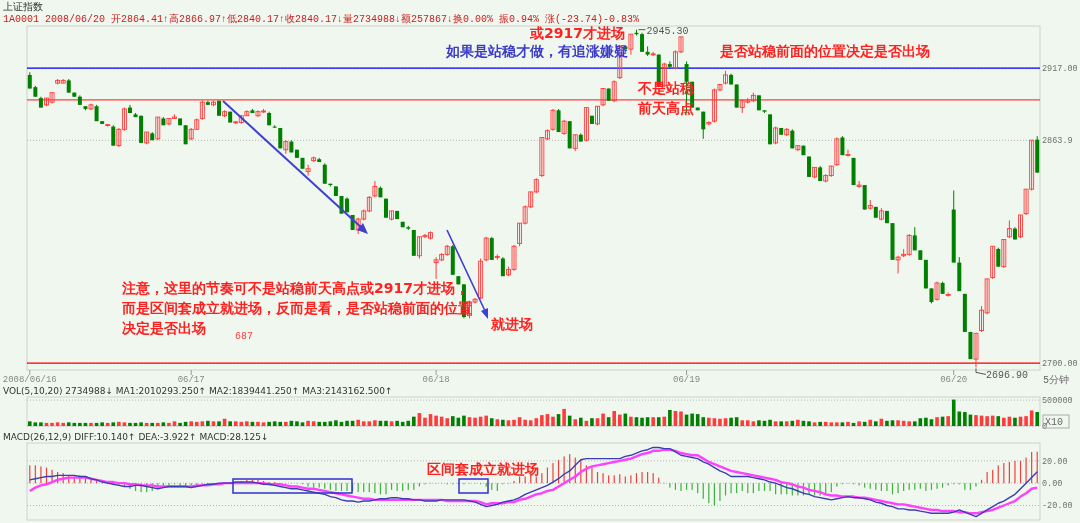 The image size is (1080, 523). I want to click on text: 5分钟, so click(1056, 380).